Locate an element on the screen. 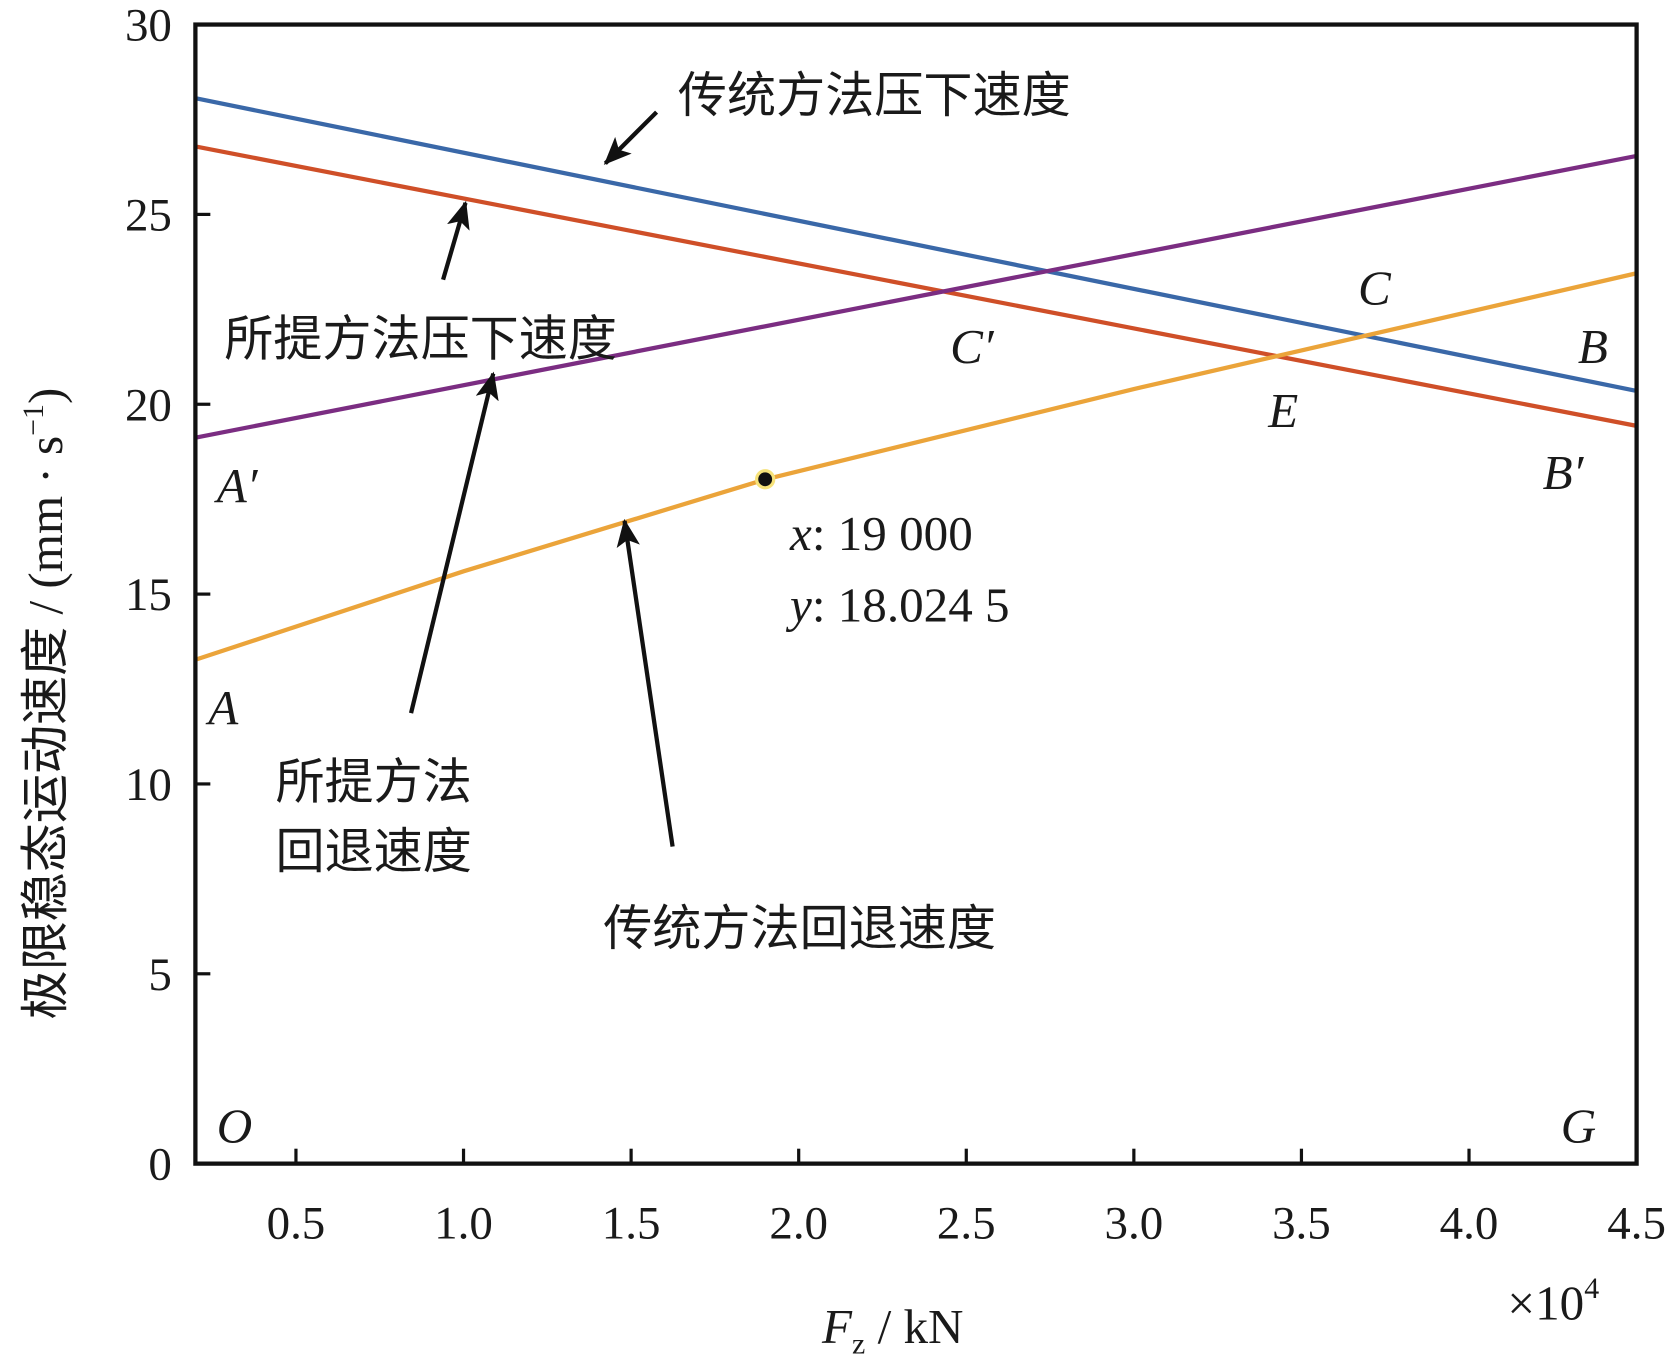 The height and width of the screenshot is (1359, 1674). datatip-marker is located at coordinates (765, 479).